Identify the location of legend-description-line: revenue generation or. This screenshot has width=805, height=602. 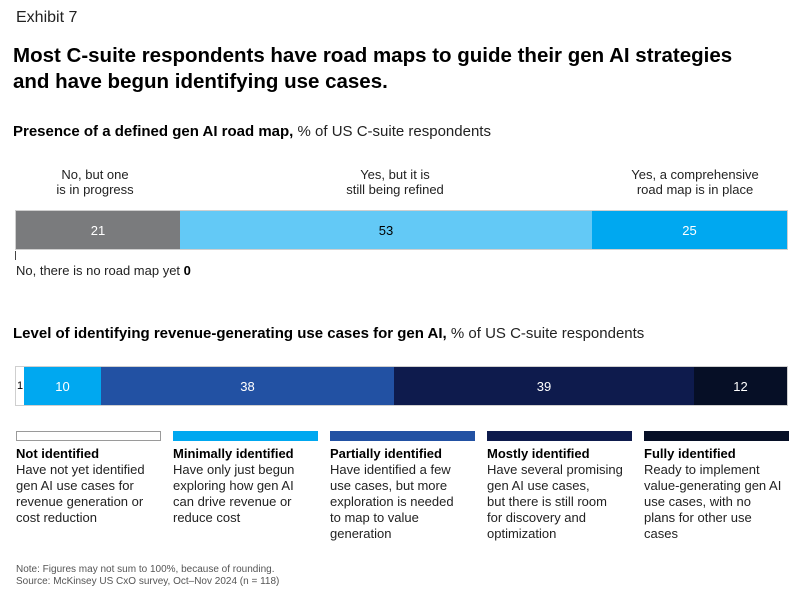
(80, 501).